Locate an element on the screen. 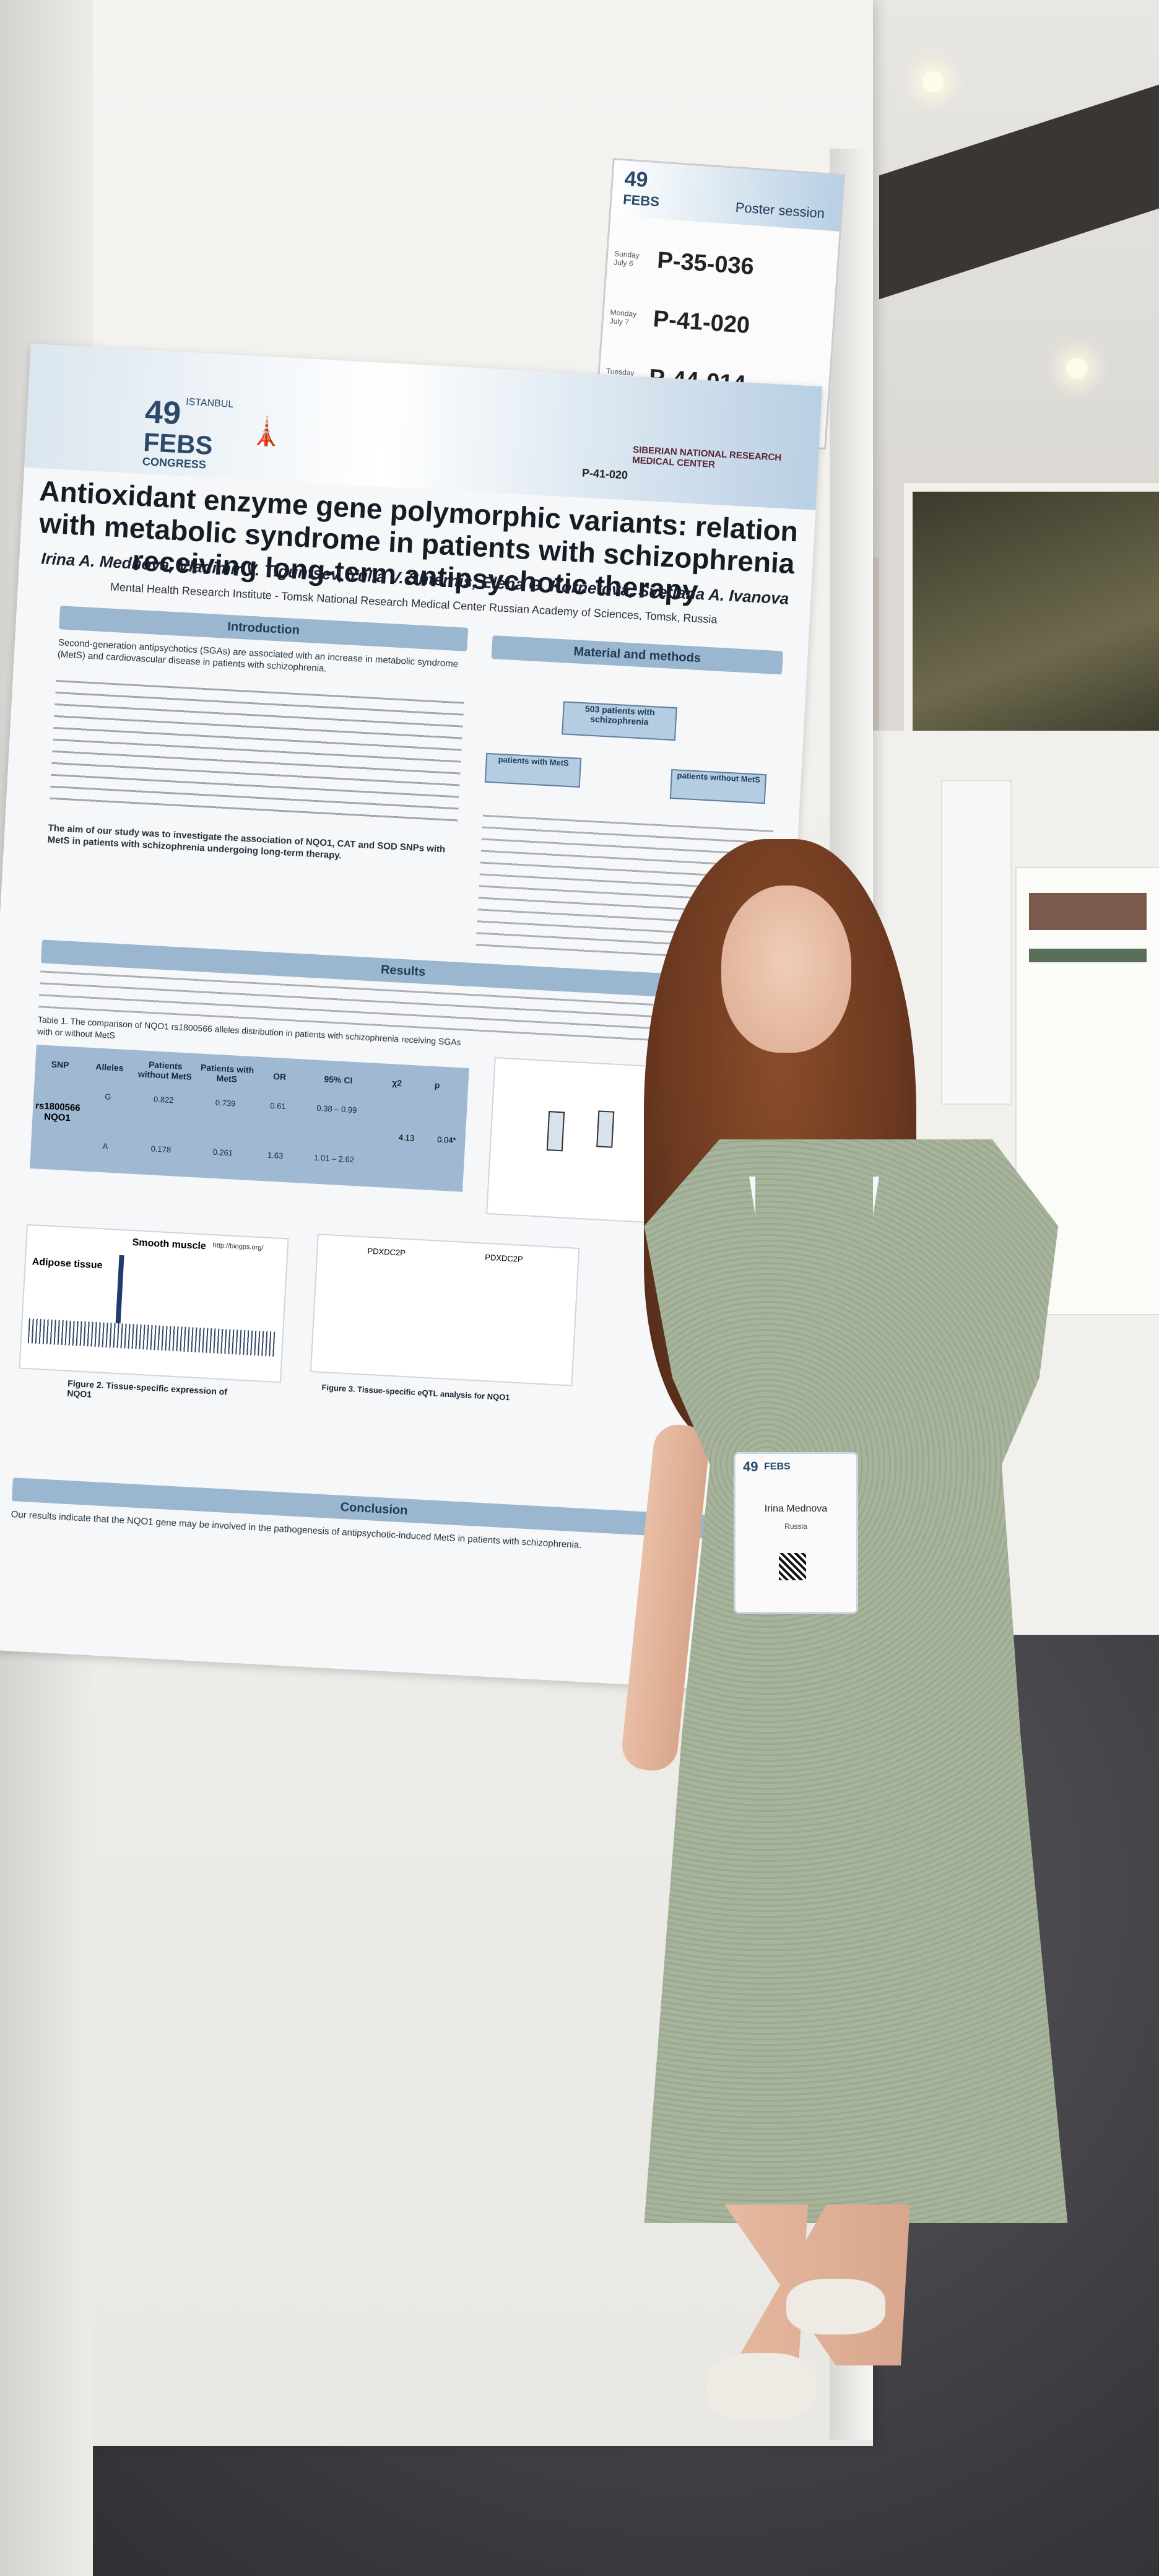  table-cell: 0.38 – 0.99 is located at coordinates (337, 1109).